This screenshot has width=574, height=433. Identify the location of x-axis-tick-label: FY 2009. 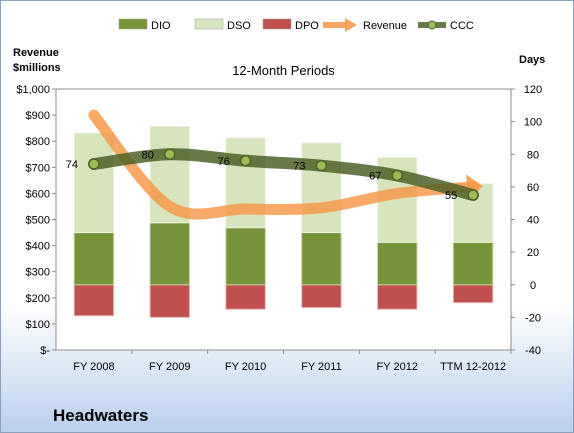
(169, 367).